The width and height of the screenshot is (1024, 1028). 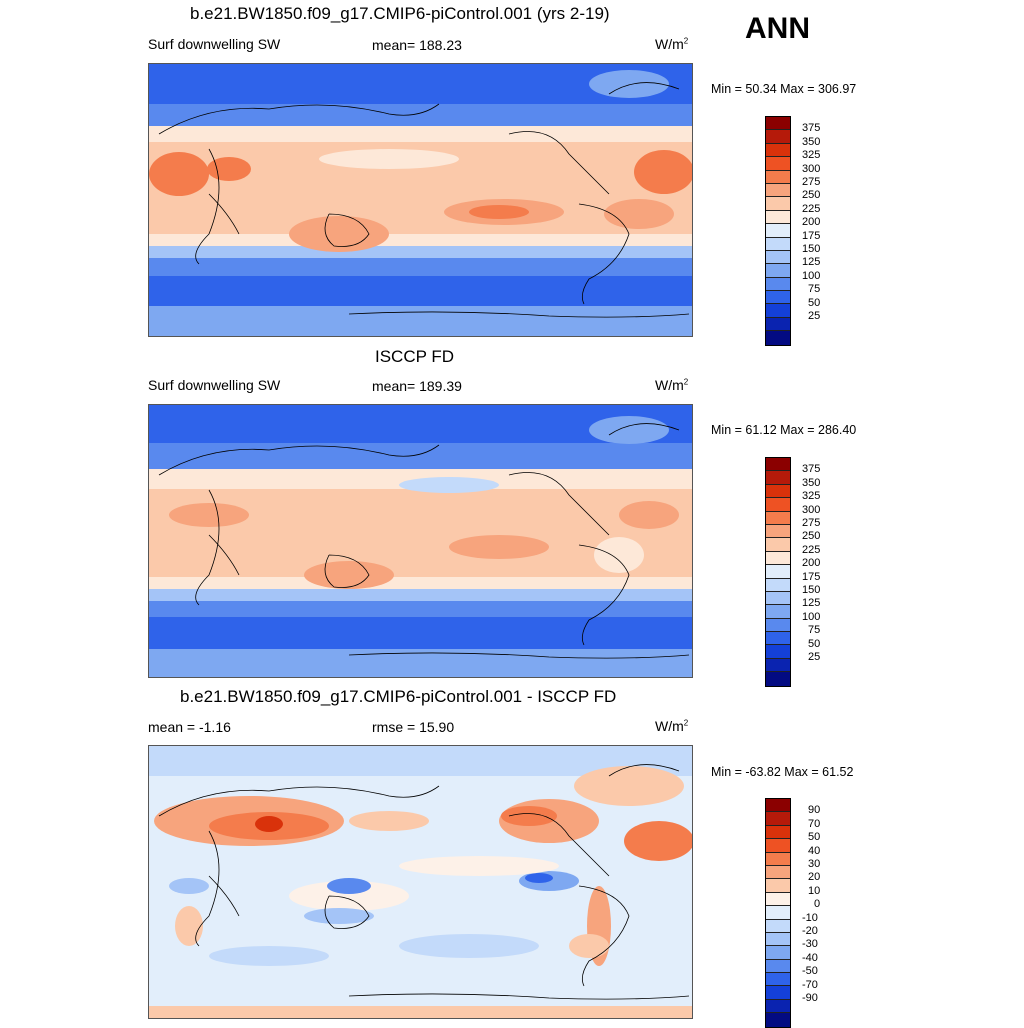 I want to click on panel-2-colorbar, so click(x=778, y=572).